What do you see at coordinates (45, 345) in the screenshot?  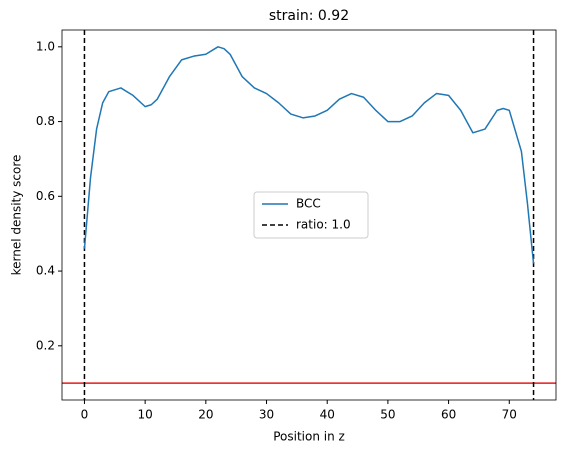 I see `y-tick-label: 0.2` at bounding box center [45, 345].